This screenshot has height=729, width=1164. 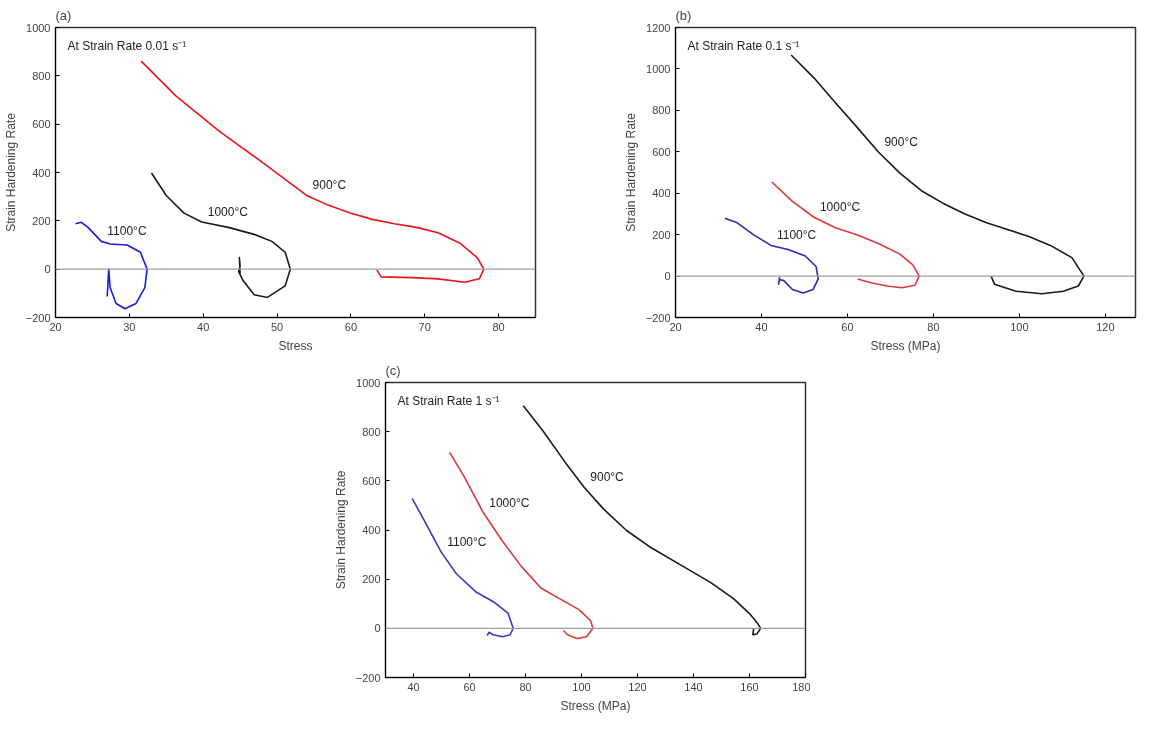 I want to click on chart-title: (a), so click(x=63, y=15).